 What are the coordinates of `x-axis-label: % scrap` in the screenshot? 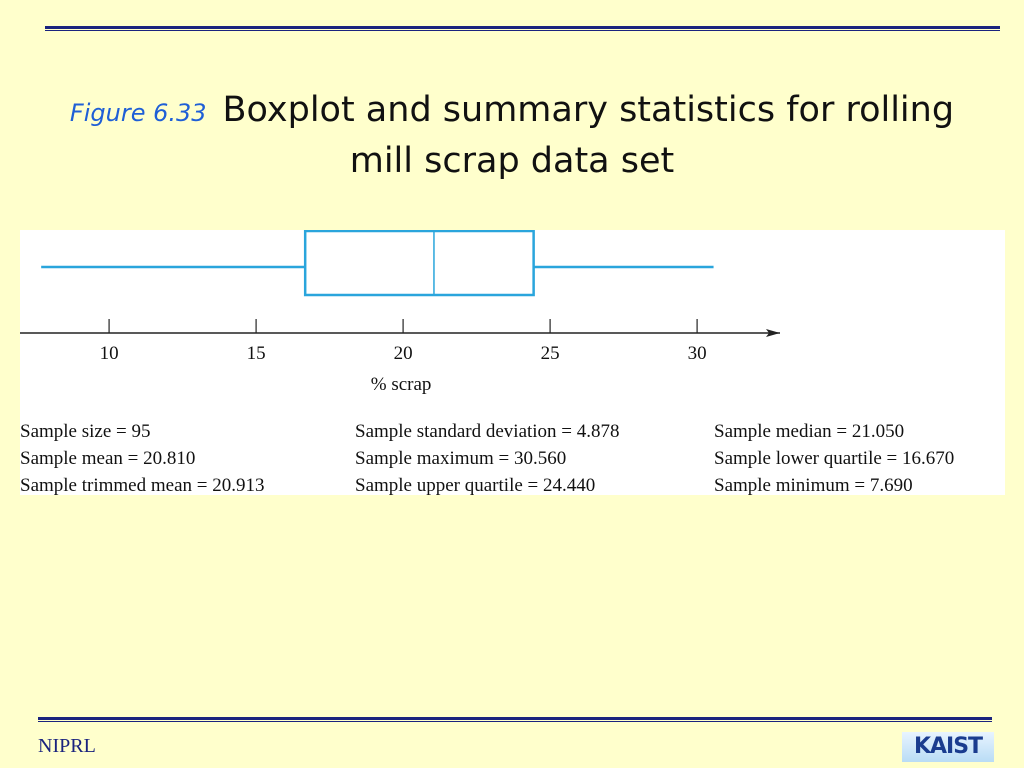 It's located at (401, 384).